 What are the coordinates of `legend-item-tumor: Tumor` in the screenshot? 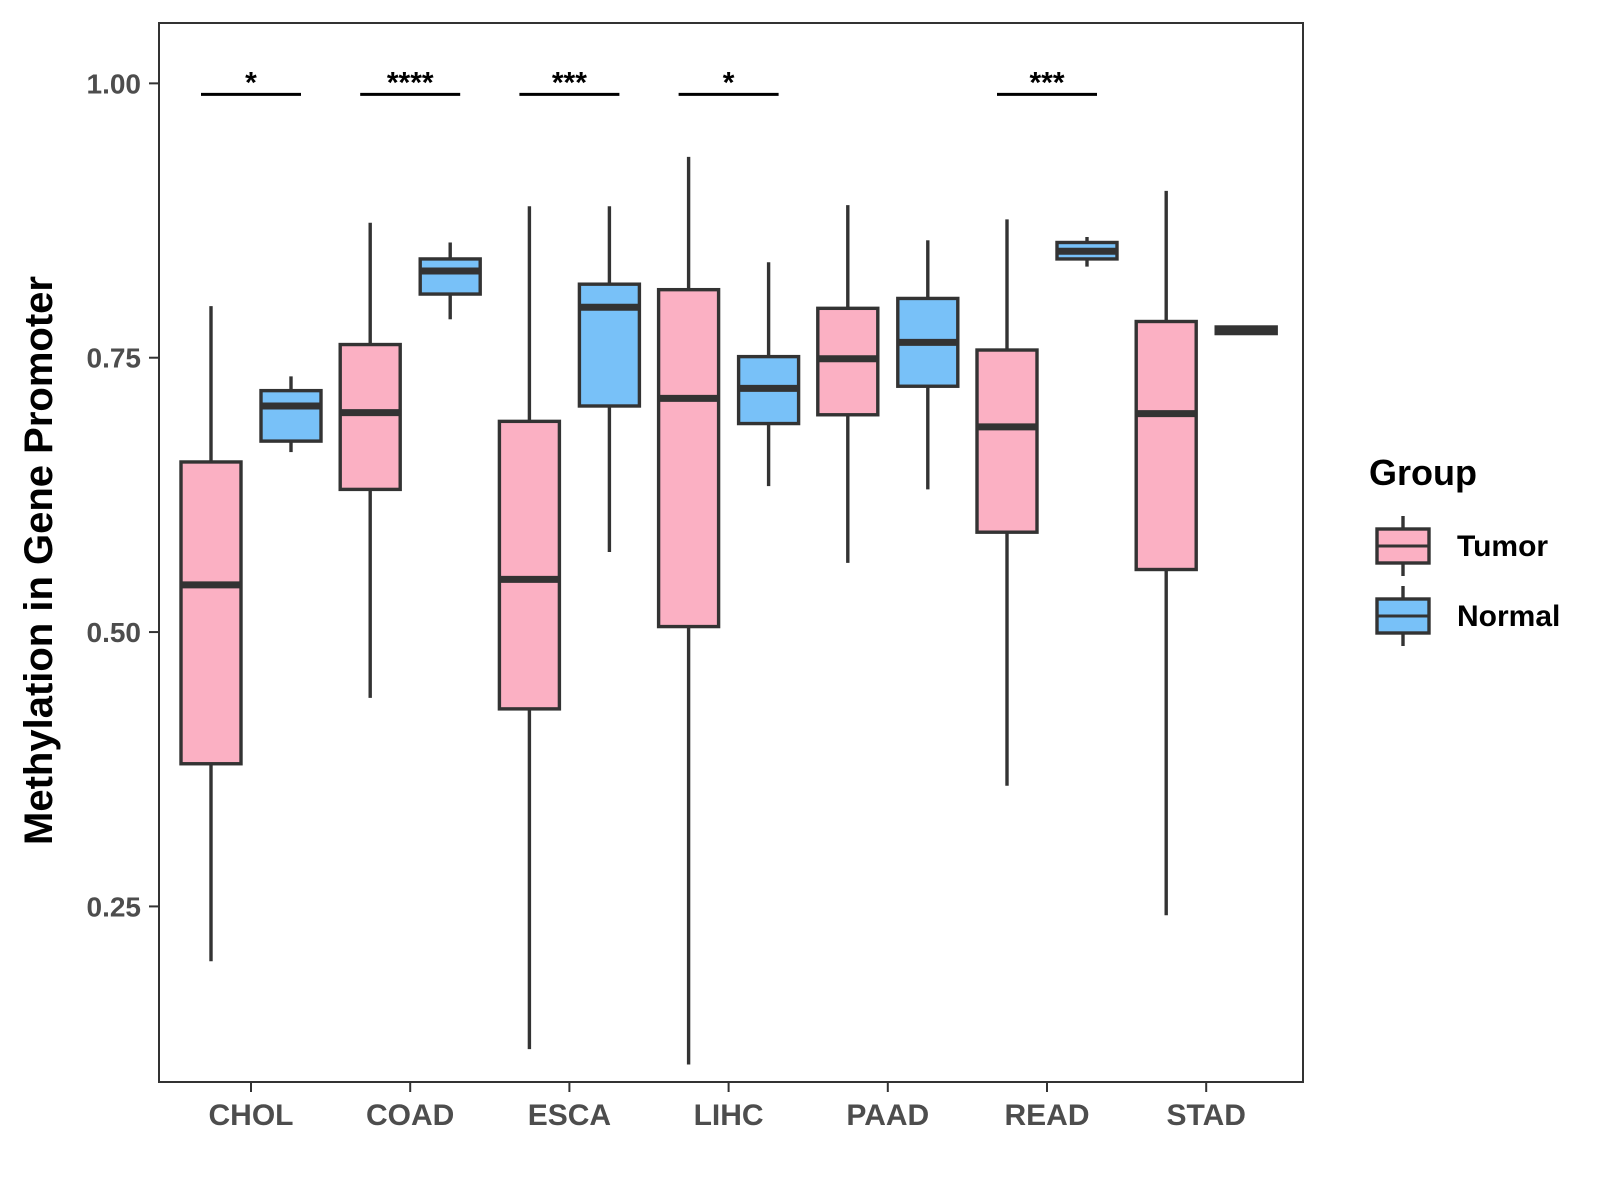 It's located at (1461, 546).